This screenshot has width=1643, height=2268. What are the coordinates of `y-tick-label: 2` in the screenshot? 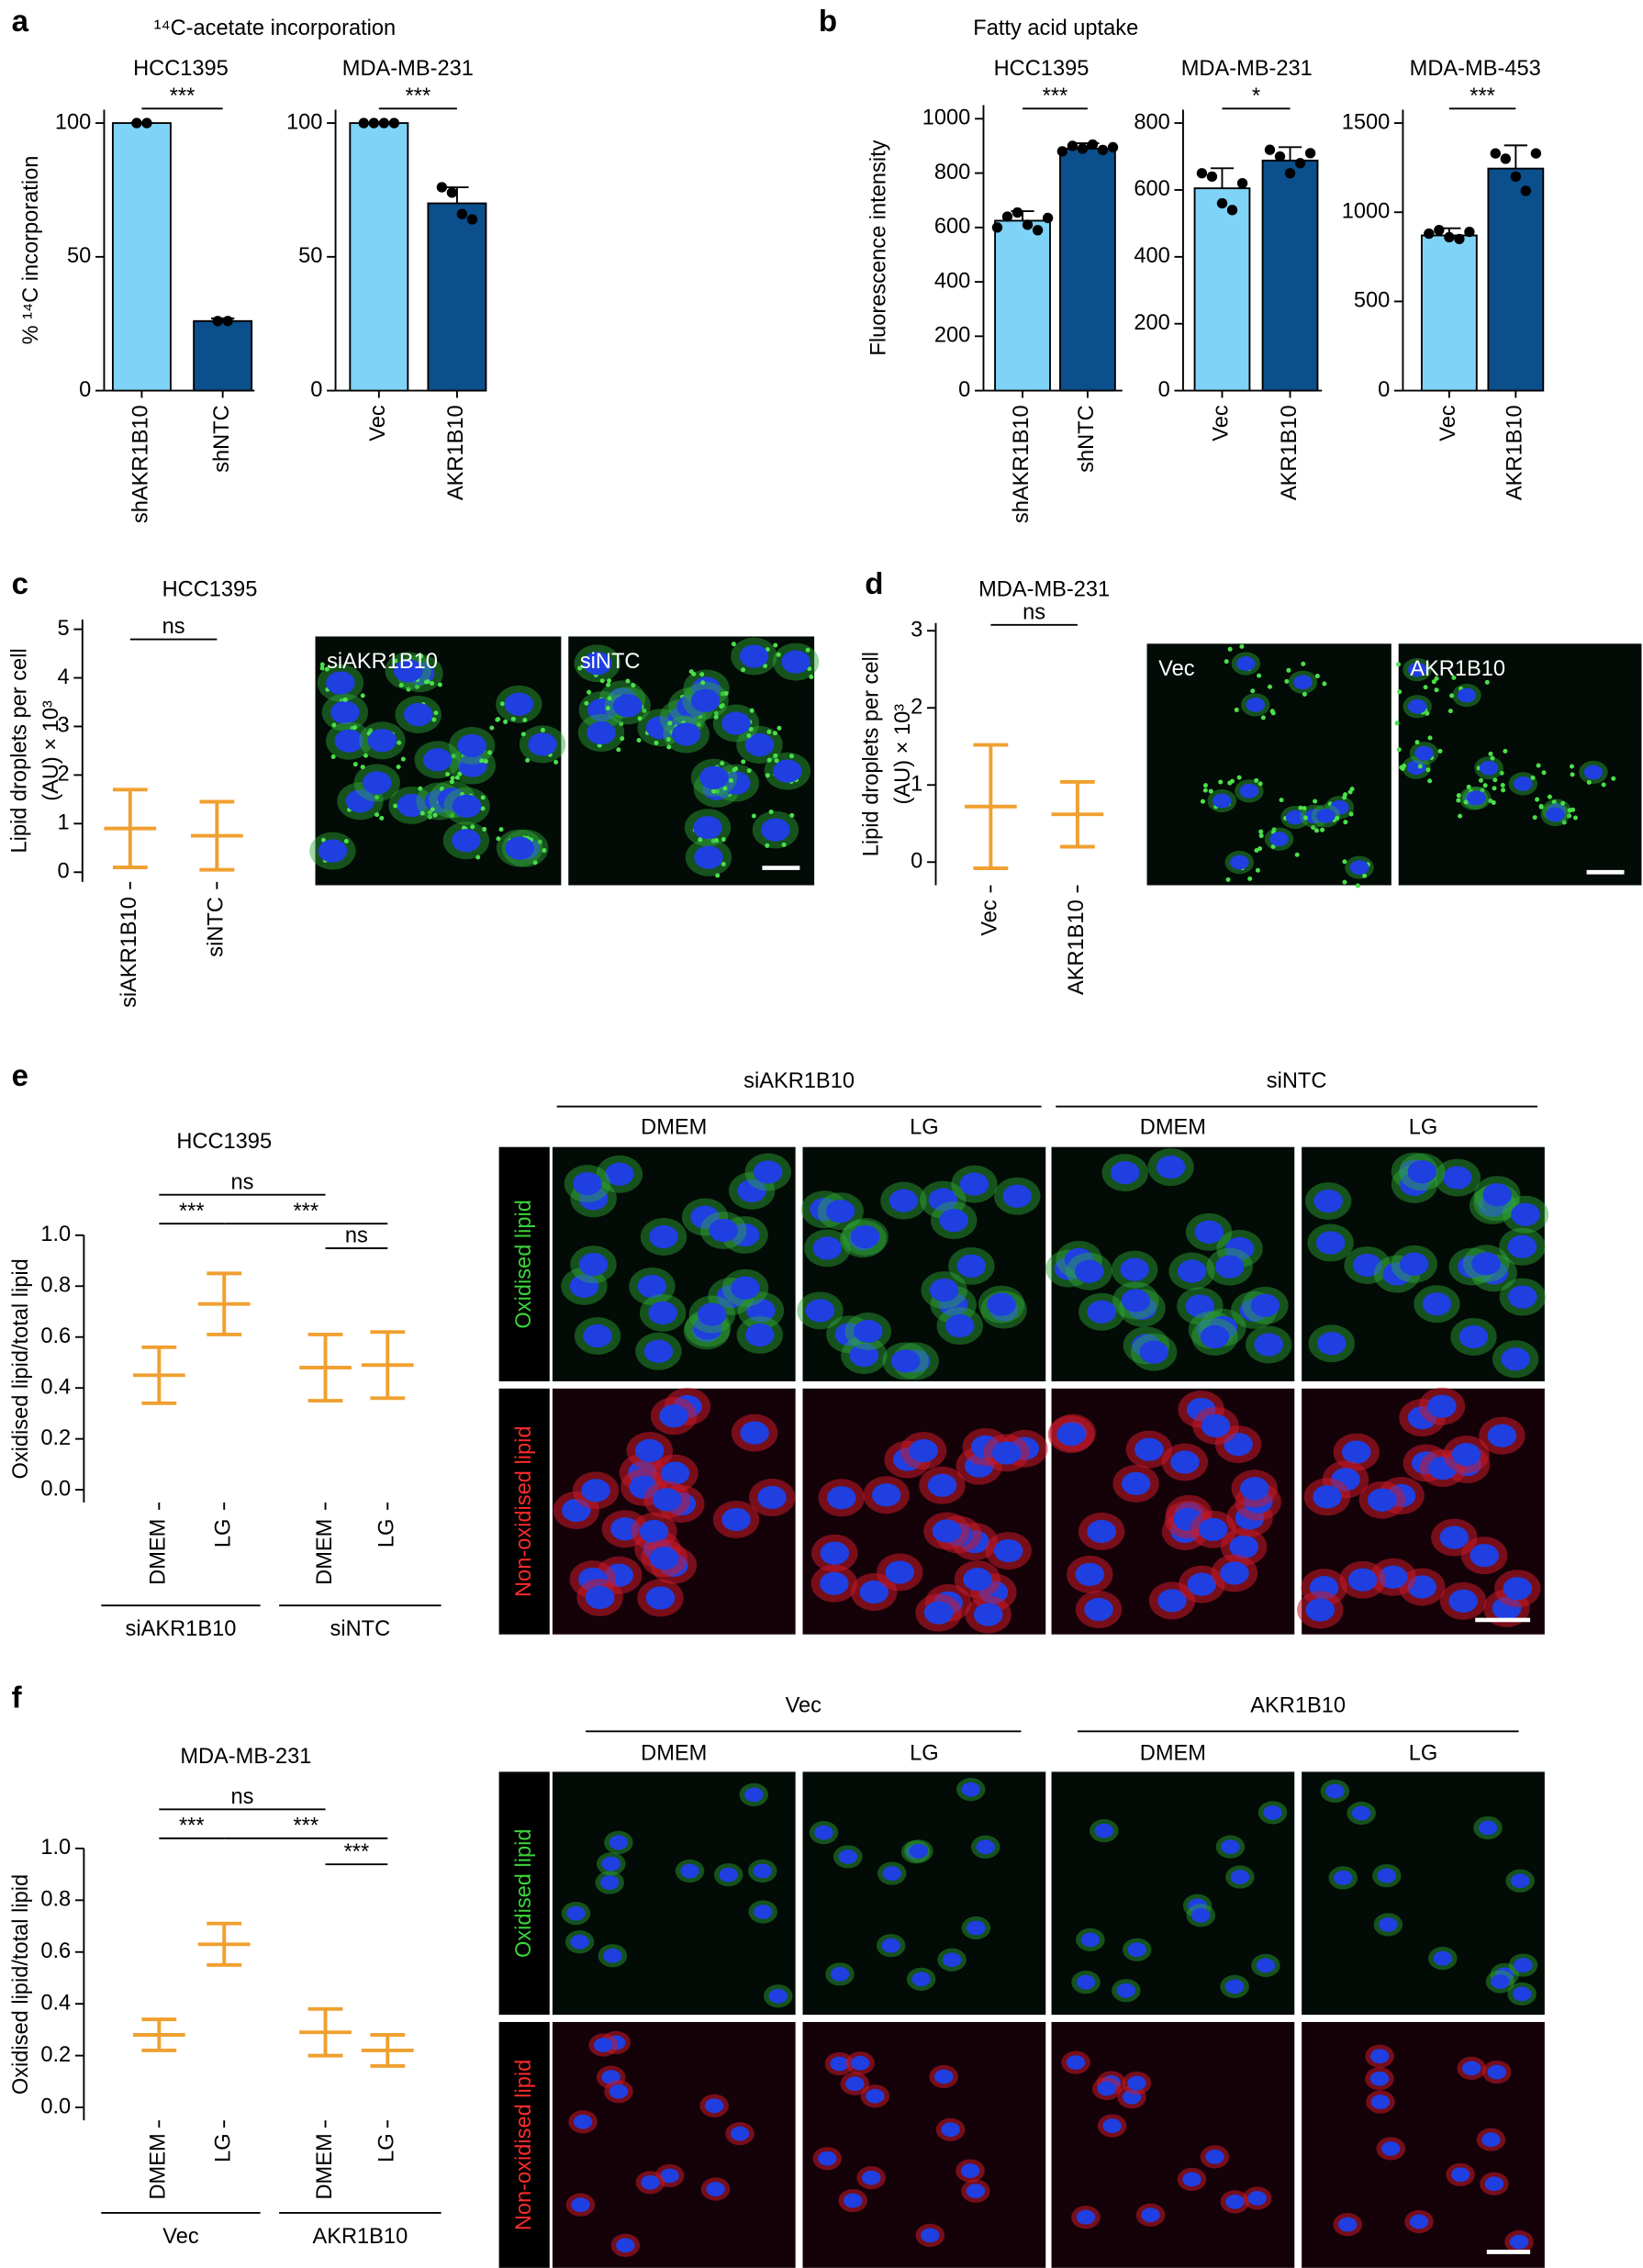 It's located at (917, 707).